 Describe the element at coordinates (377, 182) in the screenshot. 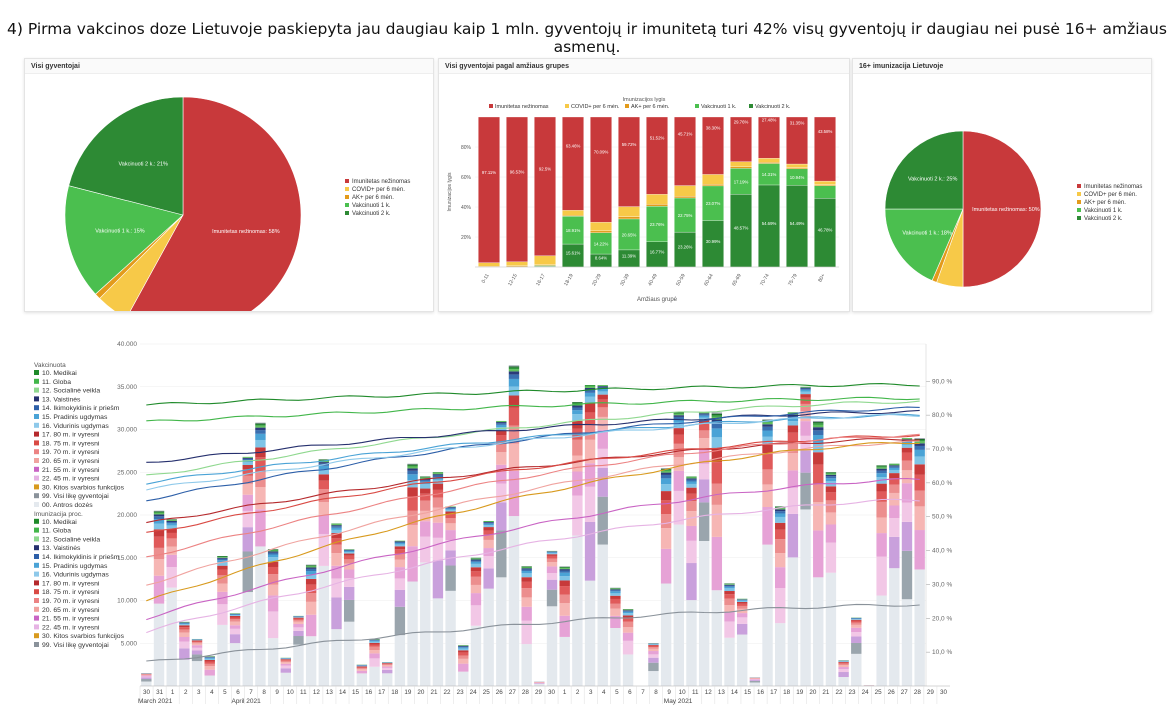

I see `legend-item: Imunitetas nežinomas` at that location.